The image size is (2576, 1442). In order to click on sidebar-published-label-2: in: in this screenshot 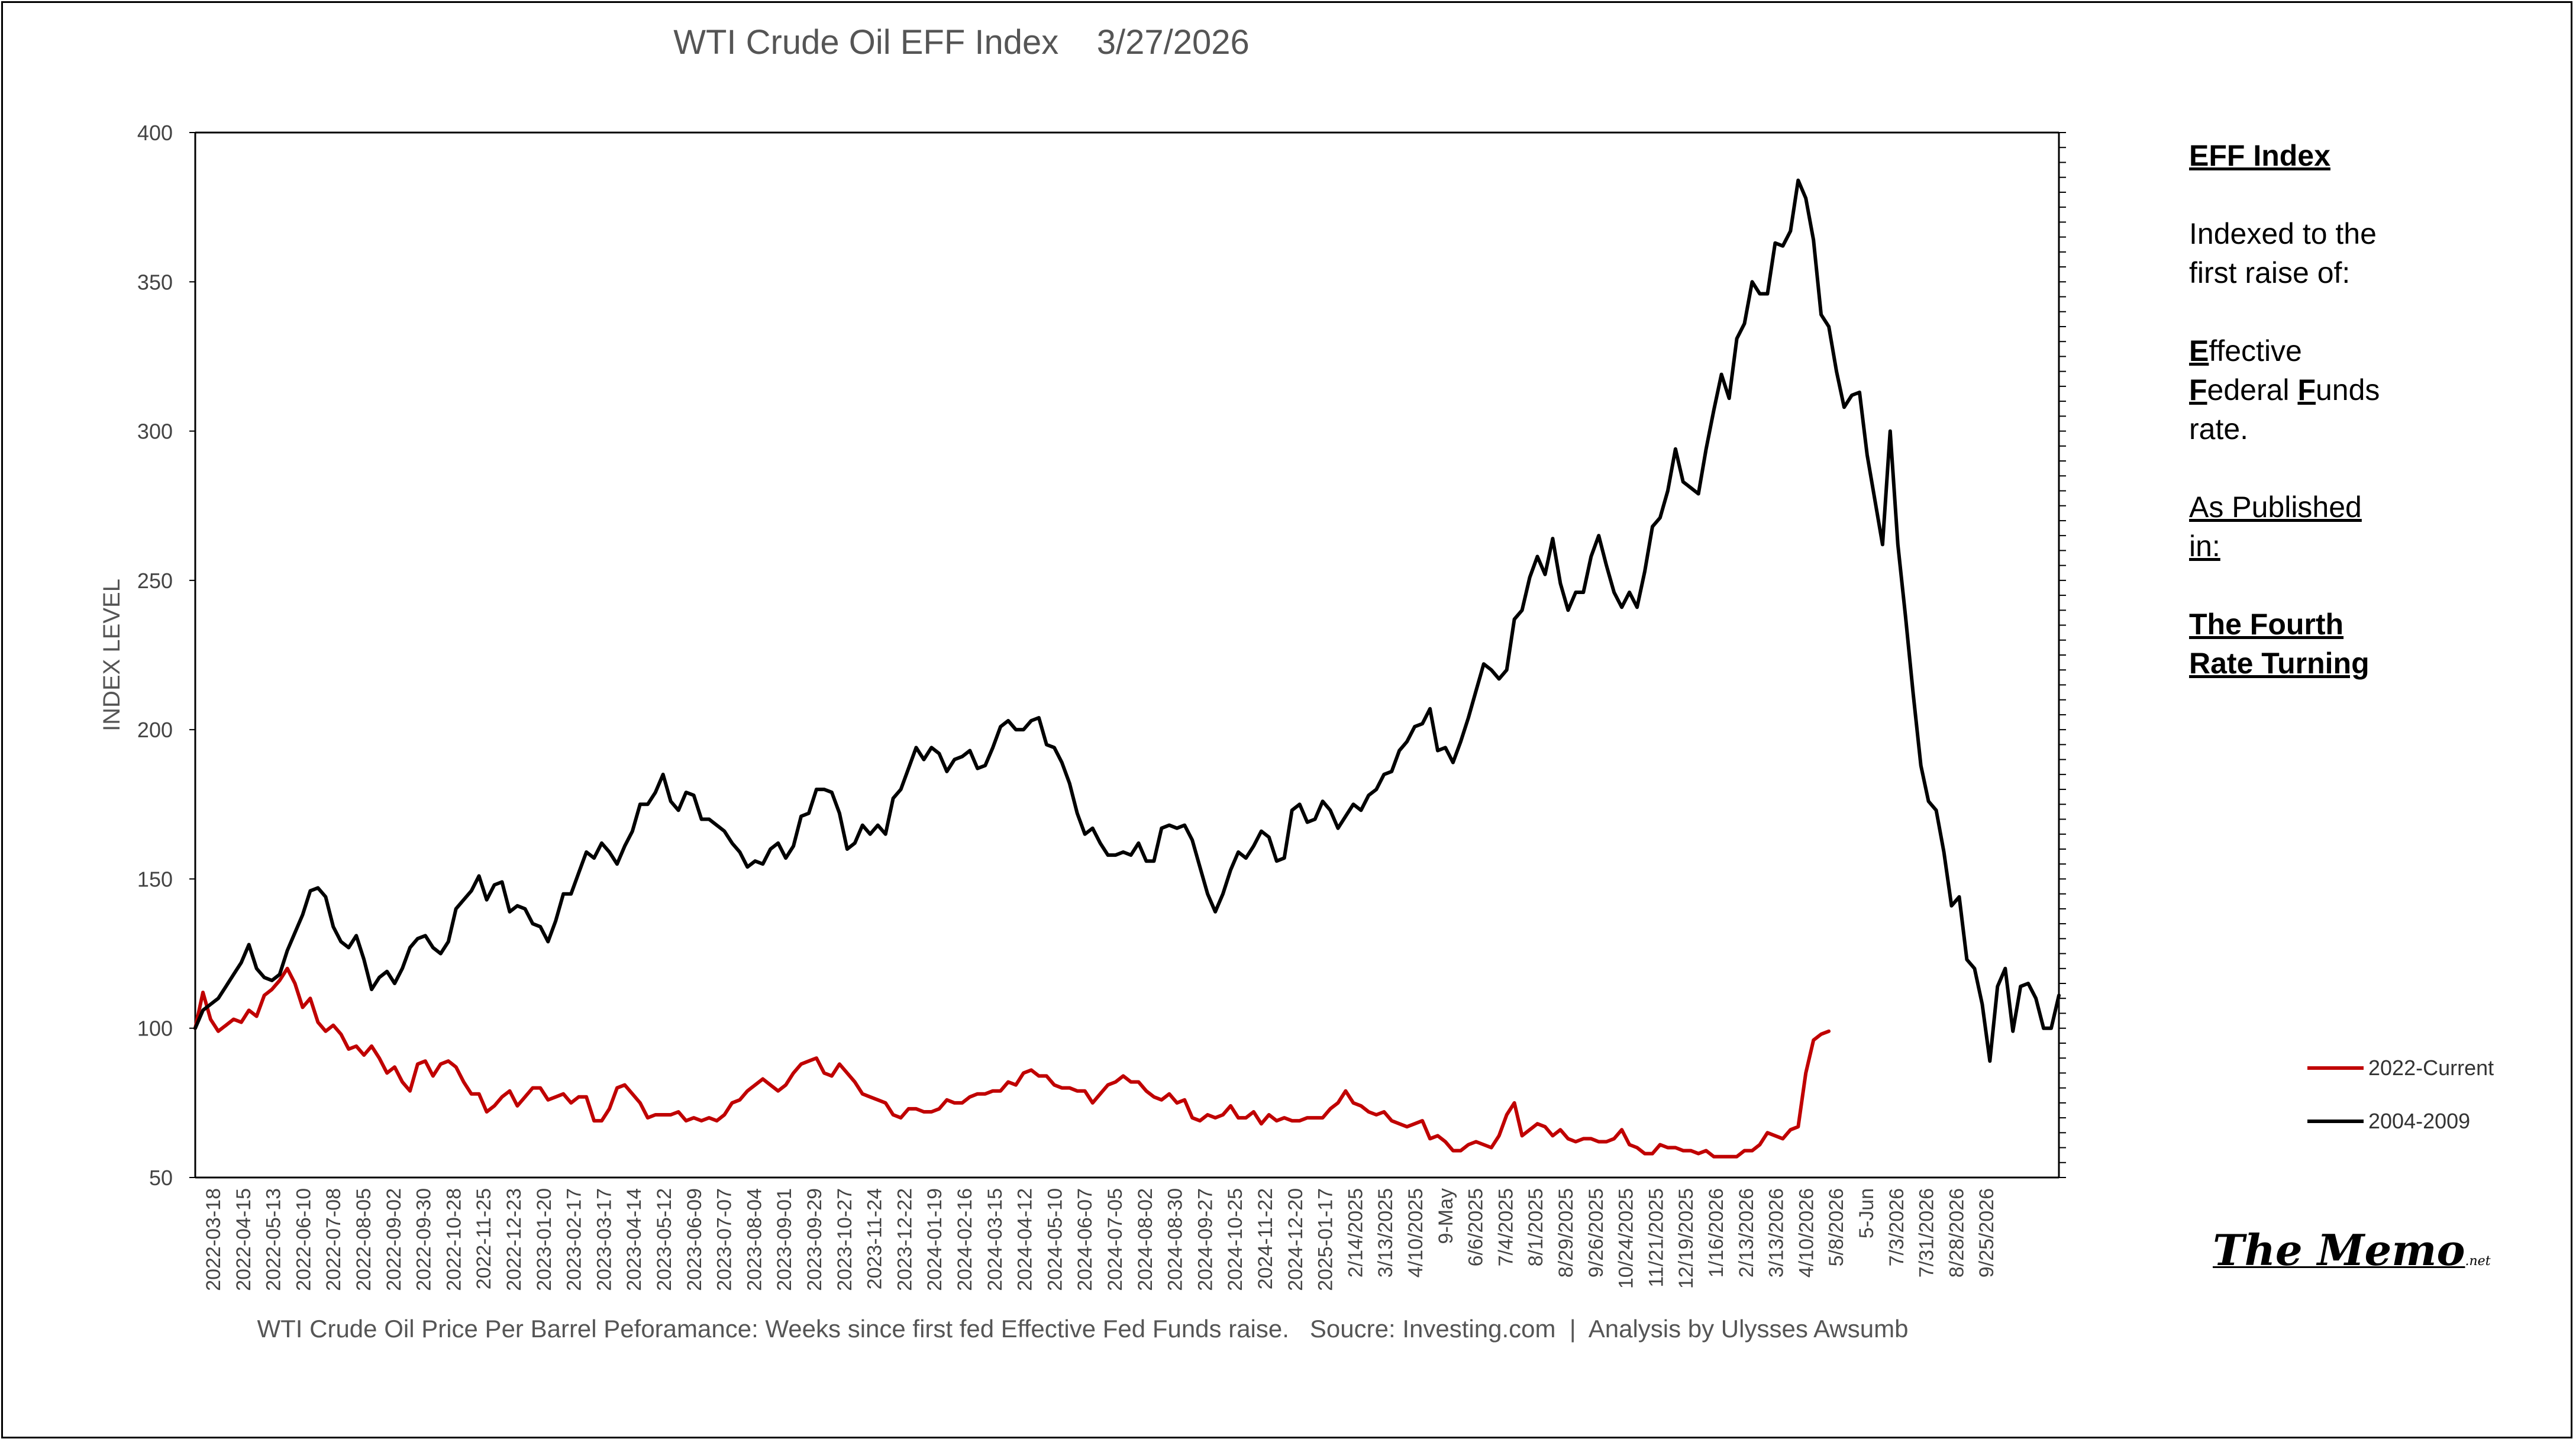, I will do `click(2204, 546)`.